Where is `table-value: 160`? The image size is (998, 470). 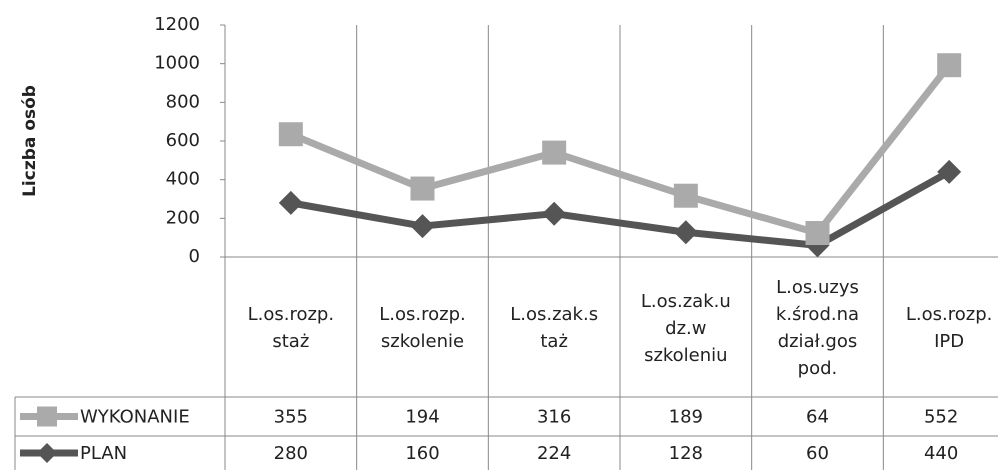
table-value: 160 is located at coordinates (422, 453).